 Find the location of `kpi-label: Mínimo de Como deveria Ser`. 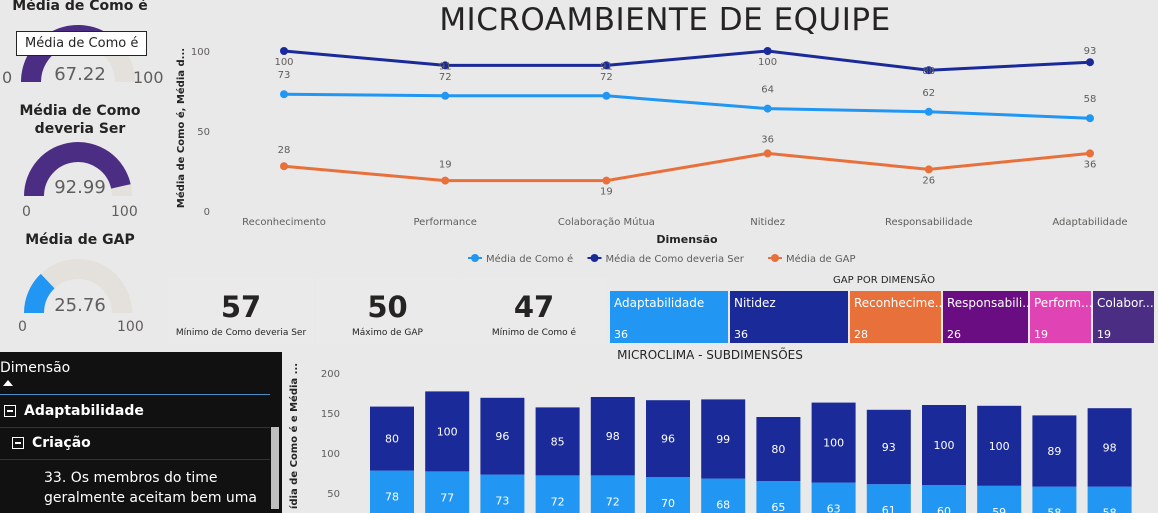

kpi-label: Mínimo de Como deveria Ser is located at coordinates (241, 333).